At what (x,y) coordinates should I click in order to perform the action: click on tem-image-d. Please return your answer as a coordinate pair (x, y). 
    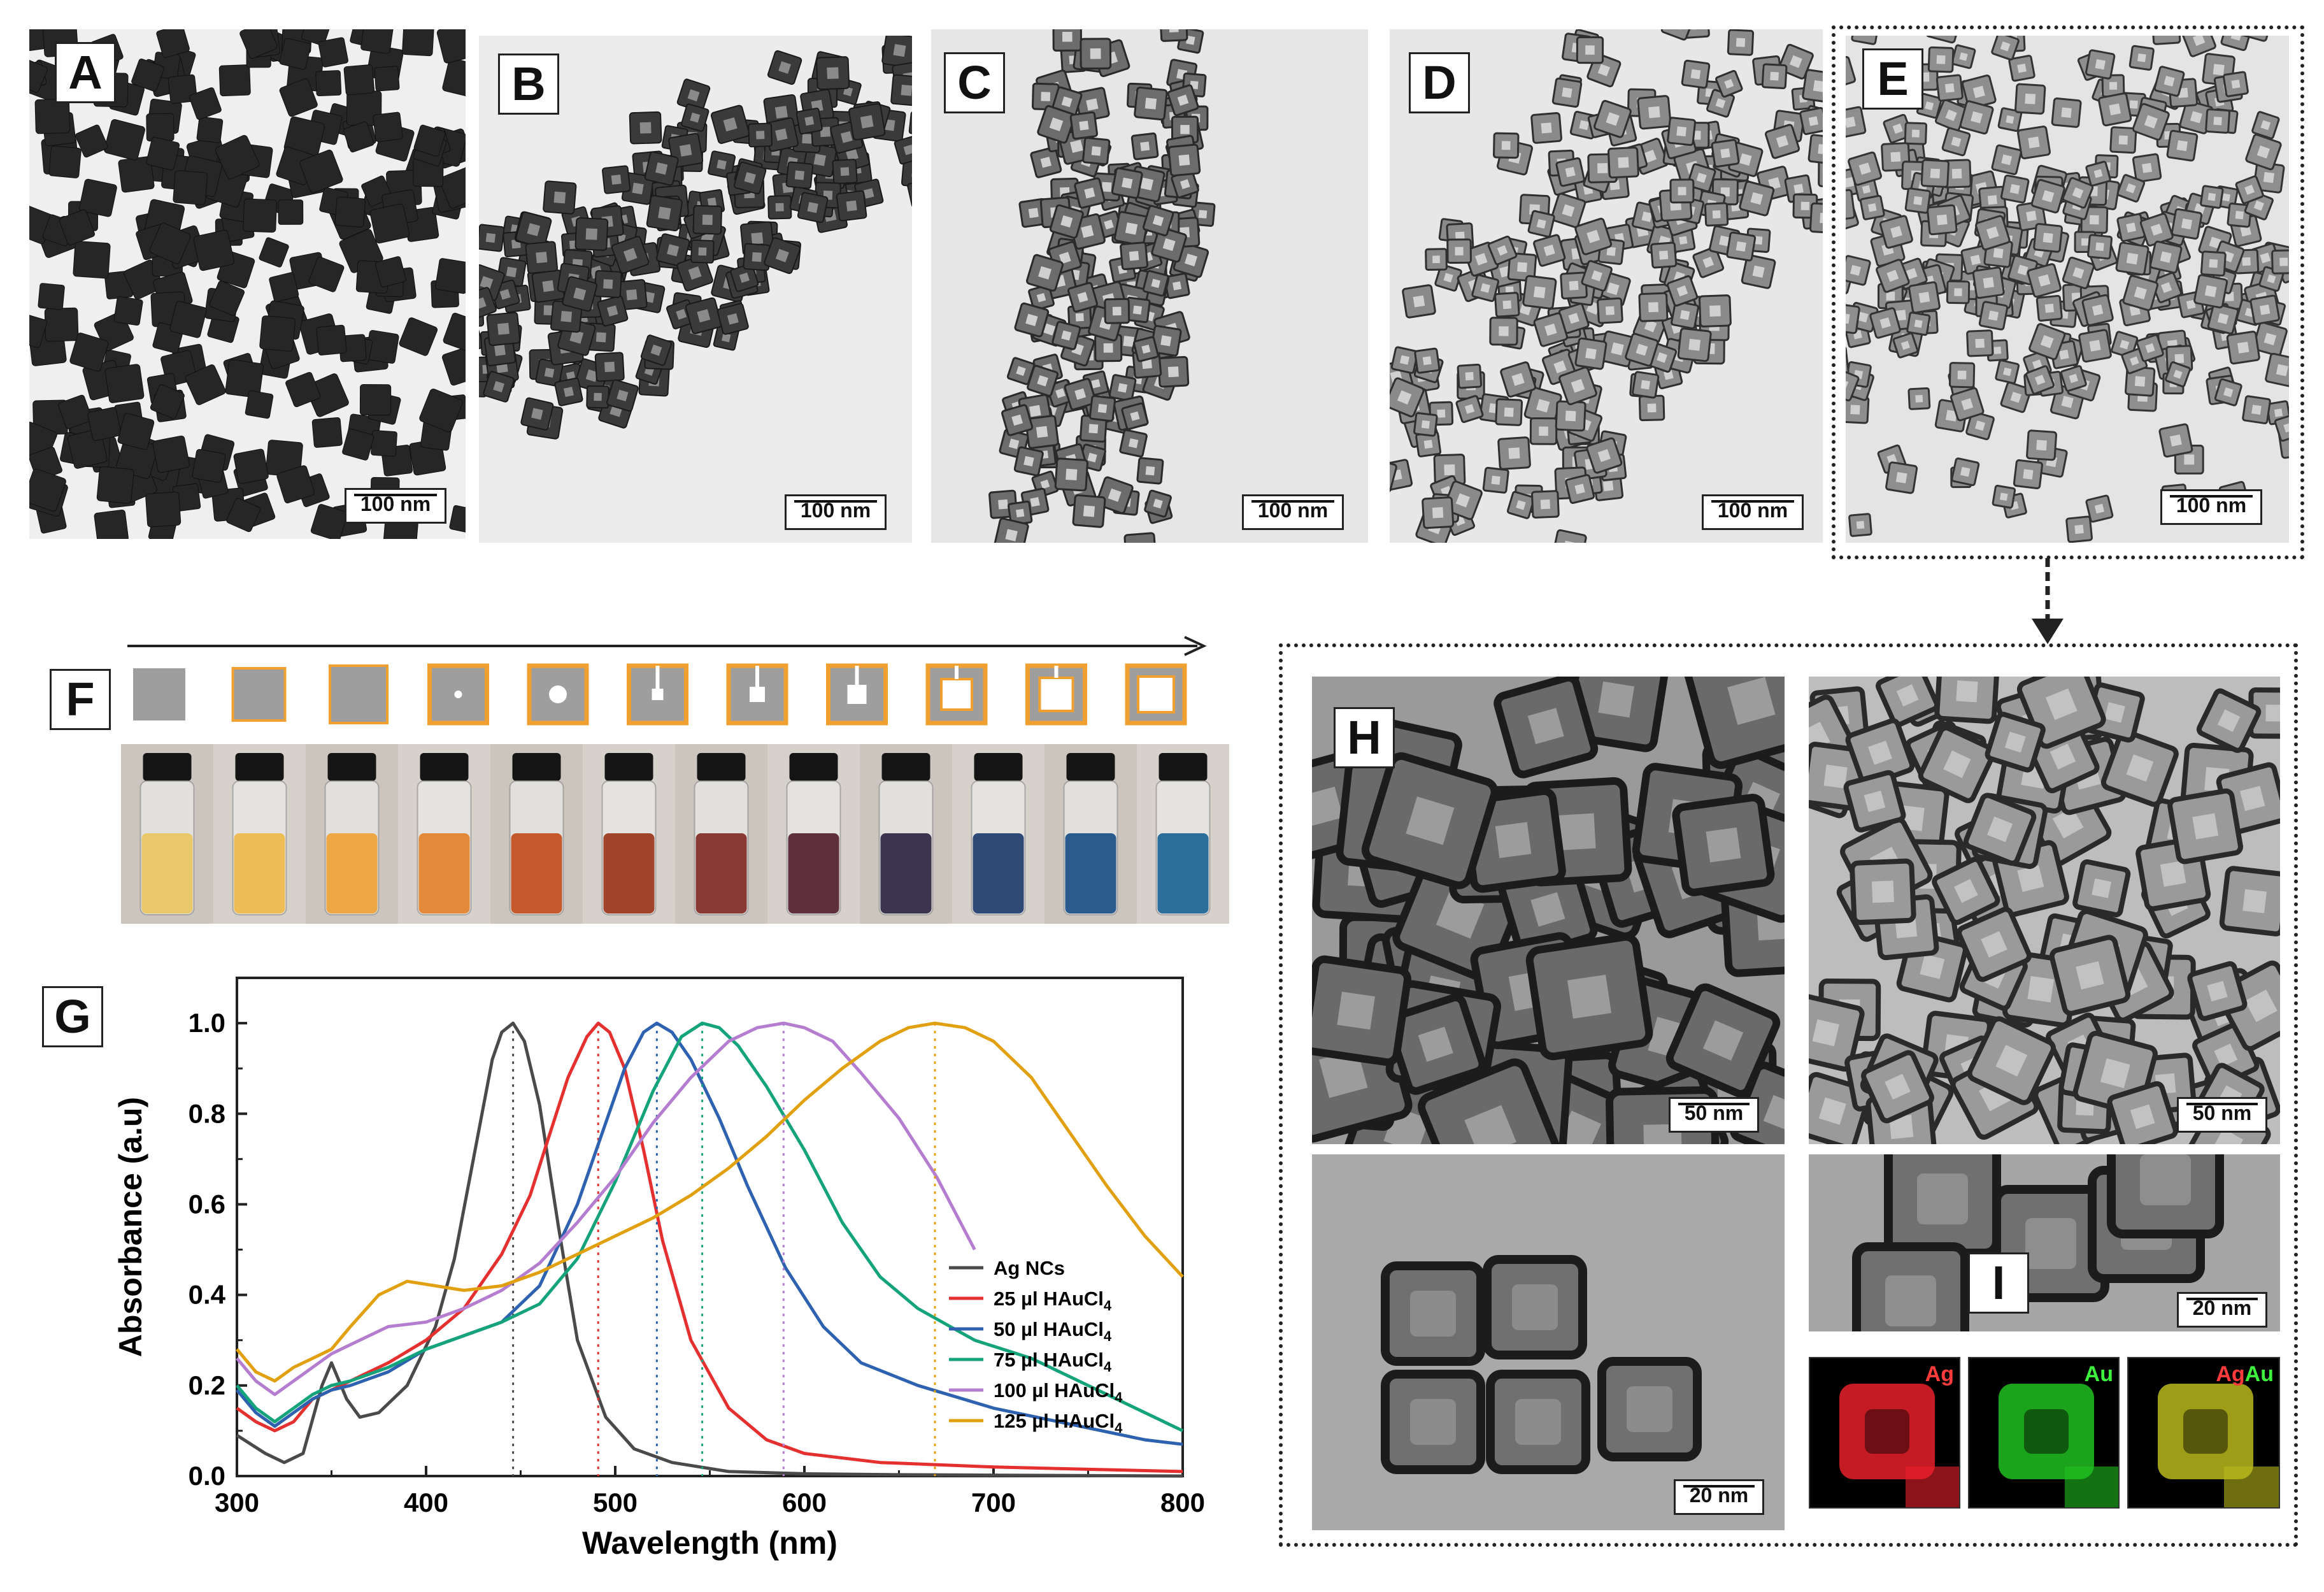
    Looking at the image, I should click on (1606, 286).